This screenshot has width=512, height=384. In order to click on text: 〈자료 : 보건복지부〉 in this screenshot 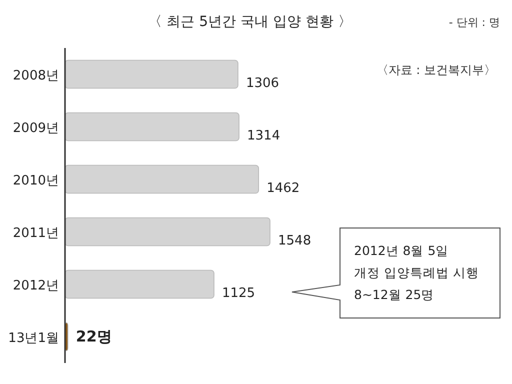, I will do `click(436, 70)`.